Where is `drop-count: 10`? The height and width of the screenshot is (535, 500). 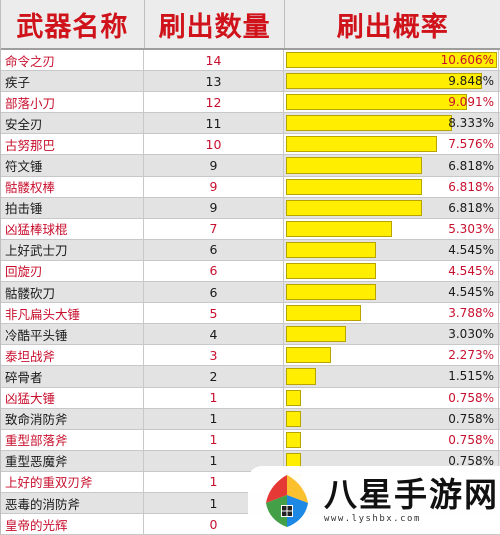 drop-count: 10 is located at coordinates (214, 144).